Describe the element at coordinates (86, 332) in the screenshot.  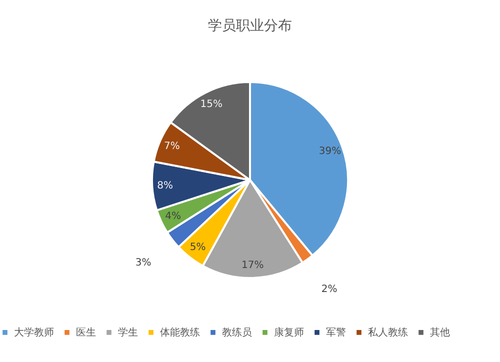
I see `legend-label: 医生` at that location.